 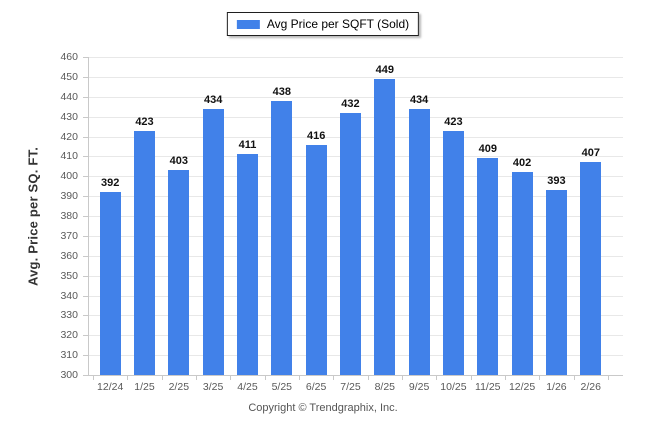 I want to click on y-tick-label: 400, so click(x=69, y=176).